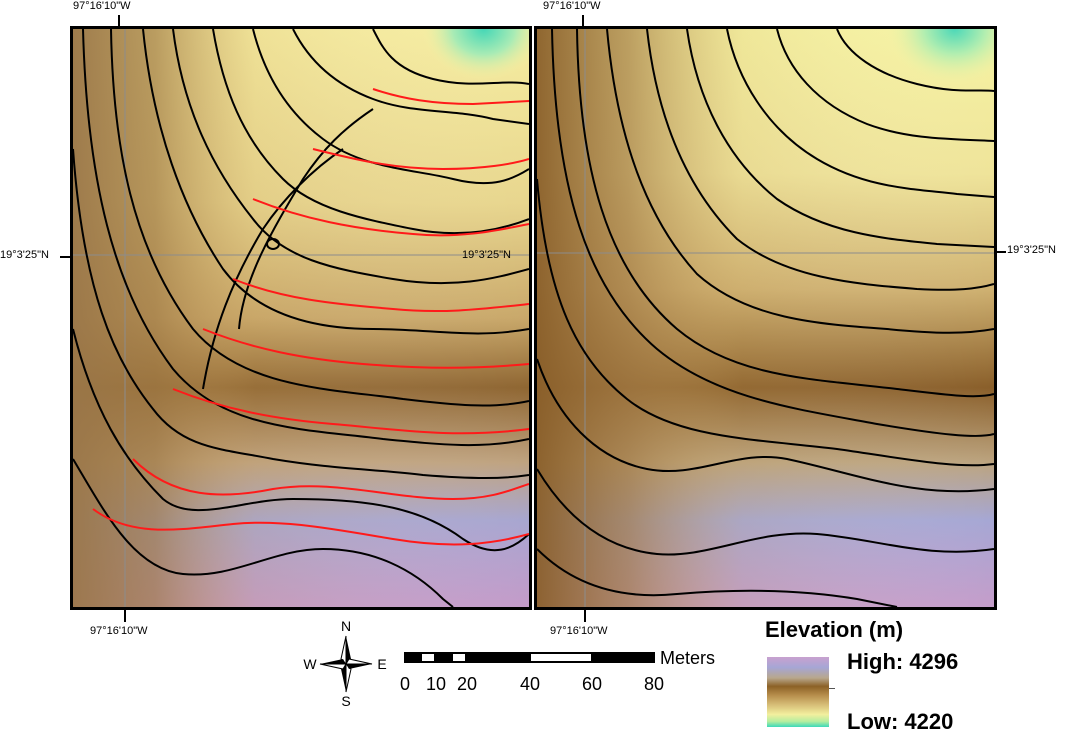 The width and height of the screenshot is (1065, 735). Describe the element at coordinates (688, 658) in the screenshot. I see `scale-unit: Meters` at that location.